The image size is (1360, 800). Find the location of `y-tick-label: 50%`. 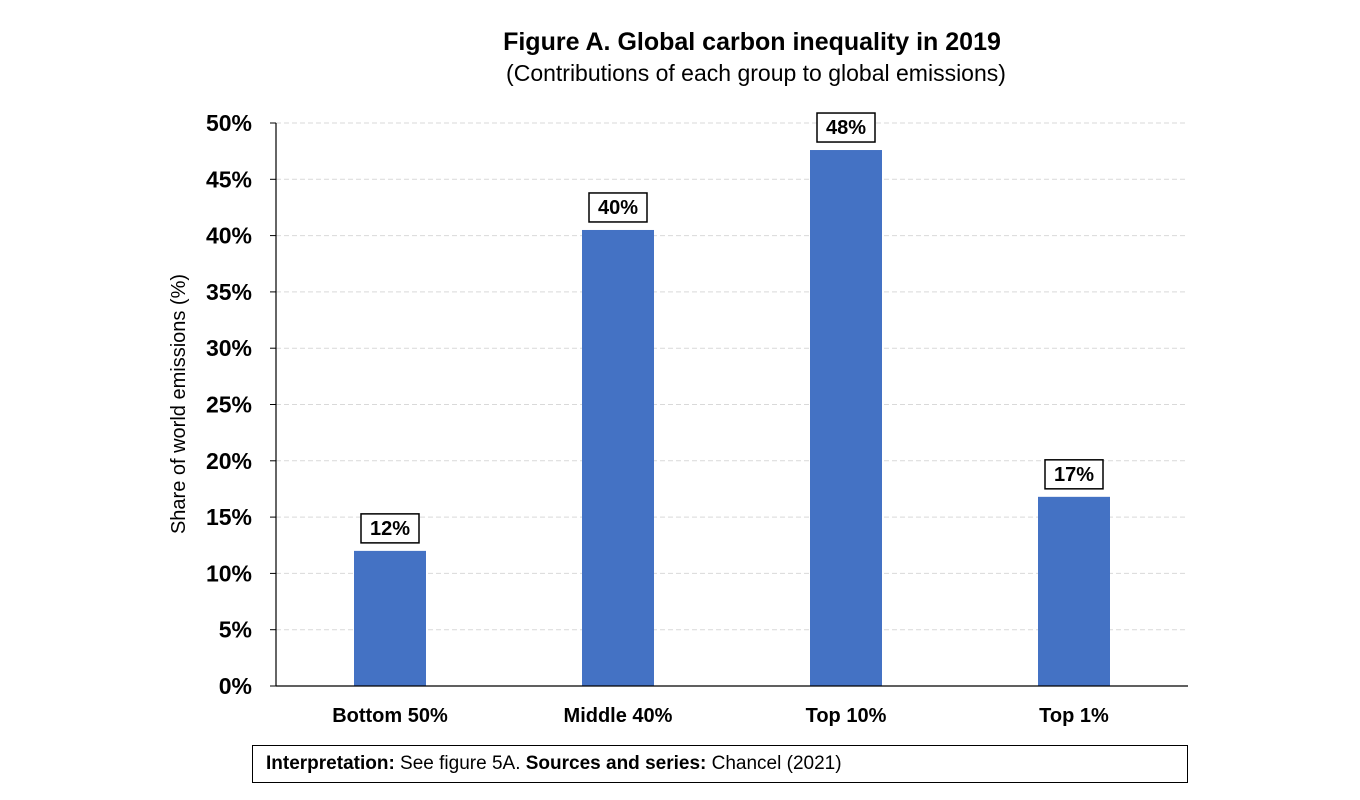

y-tick-label: 50% is located at coordinates (229, 123).